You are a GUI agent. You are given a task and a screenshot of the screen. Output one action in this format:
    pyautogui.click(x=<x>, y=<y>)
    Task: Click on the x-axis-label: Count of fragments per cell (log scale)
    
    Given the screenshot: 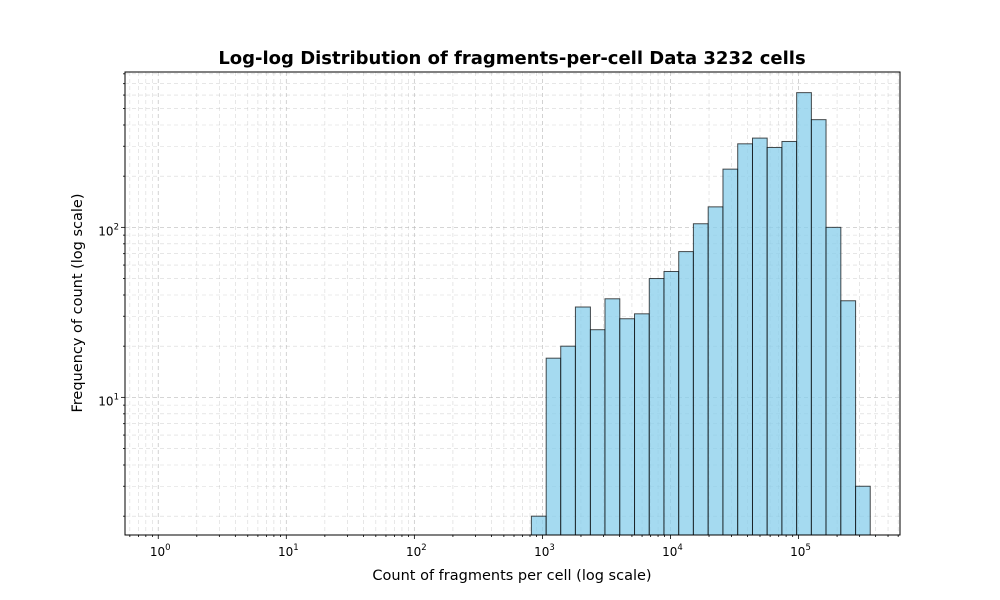 What is the action you would take?
    pyautogui.click(x=511, y=576)
    